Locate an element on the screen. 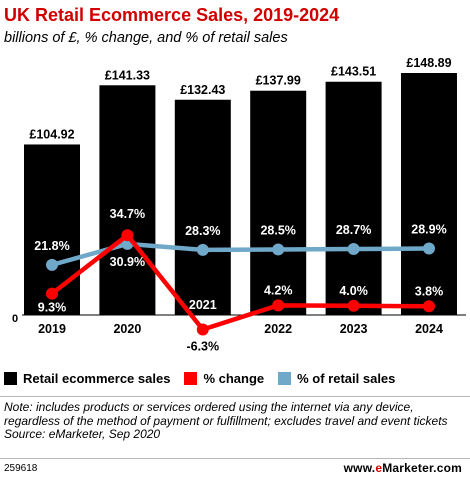 The image size is (470, 483). change-series-point-2024 is located at coordinates (429, 306).